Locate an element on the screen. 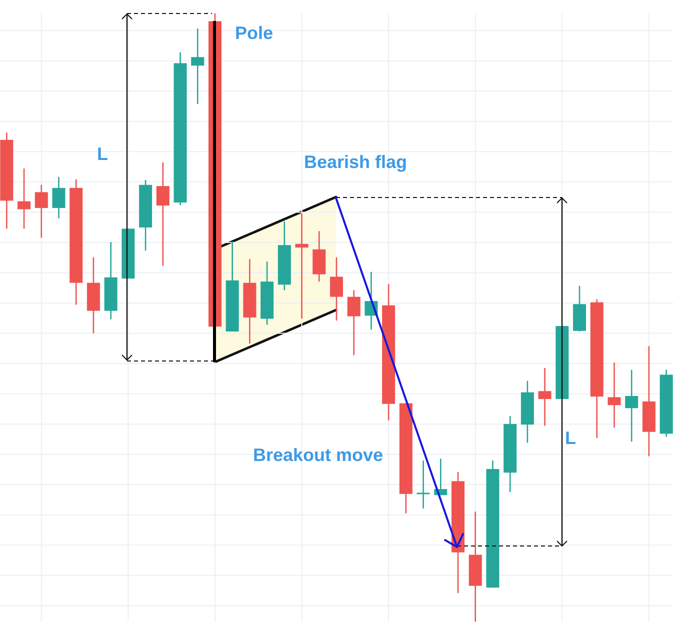 The image size is (673, 636). annotation: Bearish flag is located at coordinates (356, 162).